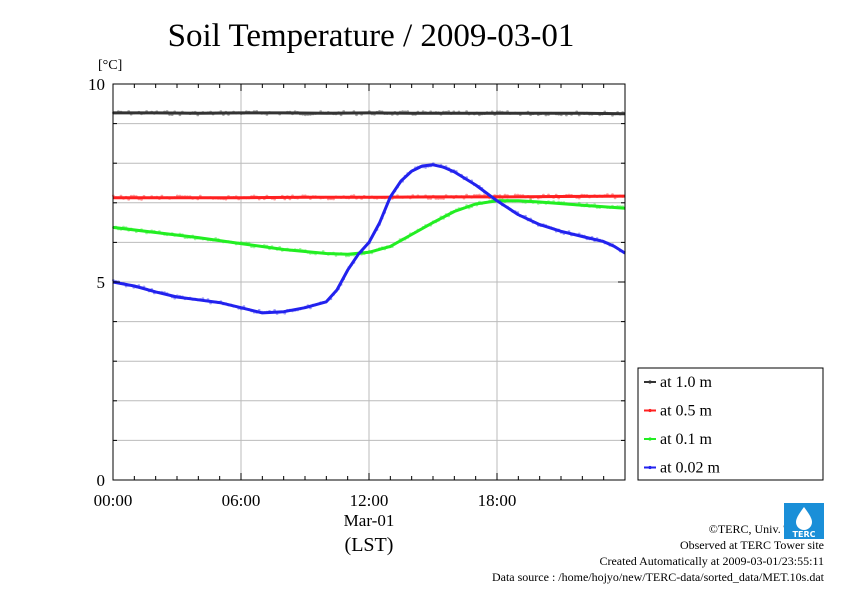 The height and width of the screenshot is (595, 842). I want to click on y-tick-label: 10, so click(96, 84).